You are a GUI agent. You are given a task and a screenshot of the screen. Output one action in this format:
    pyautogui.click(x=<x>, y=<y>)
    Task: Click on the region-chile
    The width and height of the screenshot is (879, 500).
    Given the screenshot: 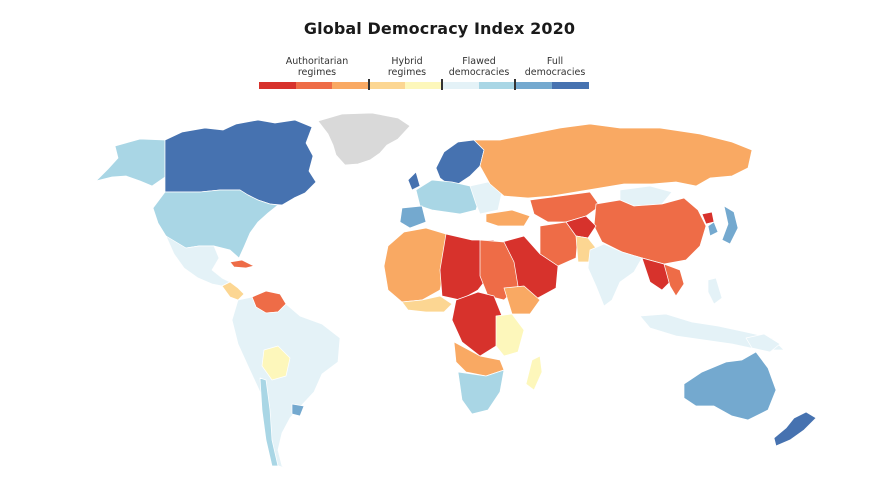 What is the action you would take?
    pyautogui.click(x=269, y=422)
    